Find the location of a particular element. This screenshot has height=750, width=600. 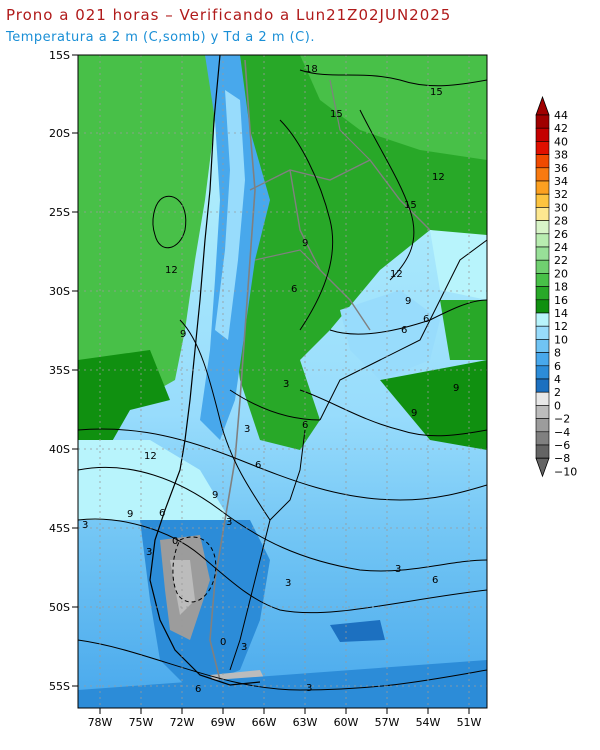

lon-tick-label: 66W is located at coordinates (264, 722).